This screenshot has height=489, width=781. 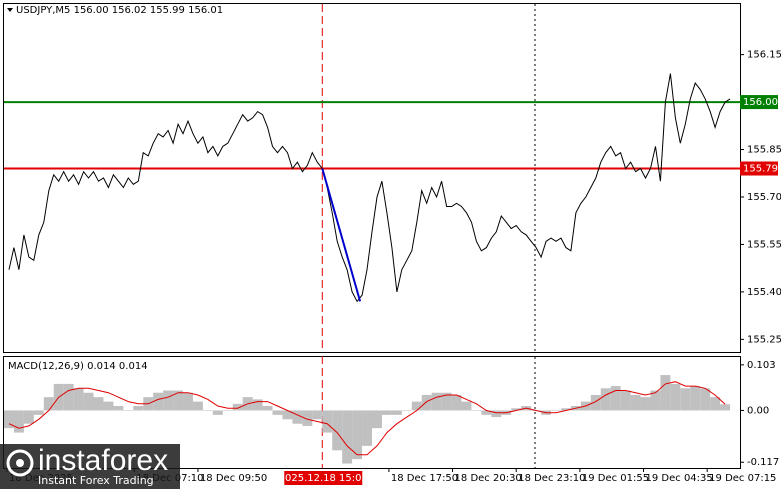 I want to click on y-tick-label: 155.70, so click(x=764, y=197).